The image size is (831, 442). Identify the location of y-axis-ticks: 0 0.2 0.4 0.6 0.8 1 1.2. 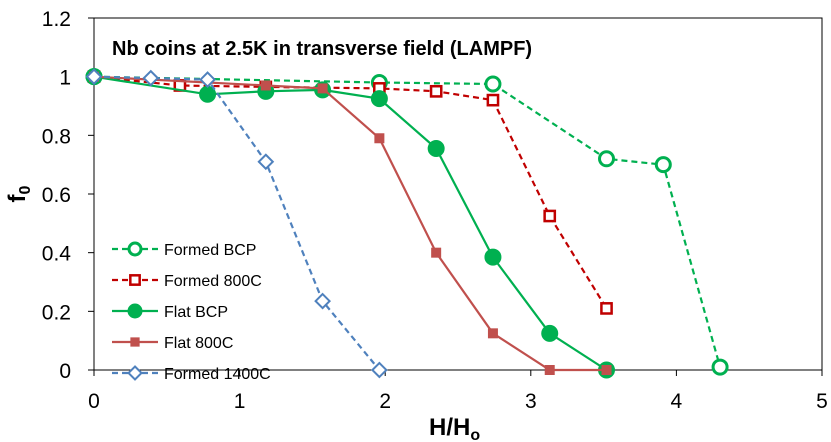
(68, 195).